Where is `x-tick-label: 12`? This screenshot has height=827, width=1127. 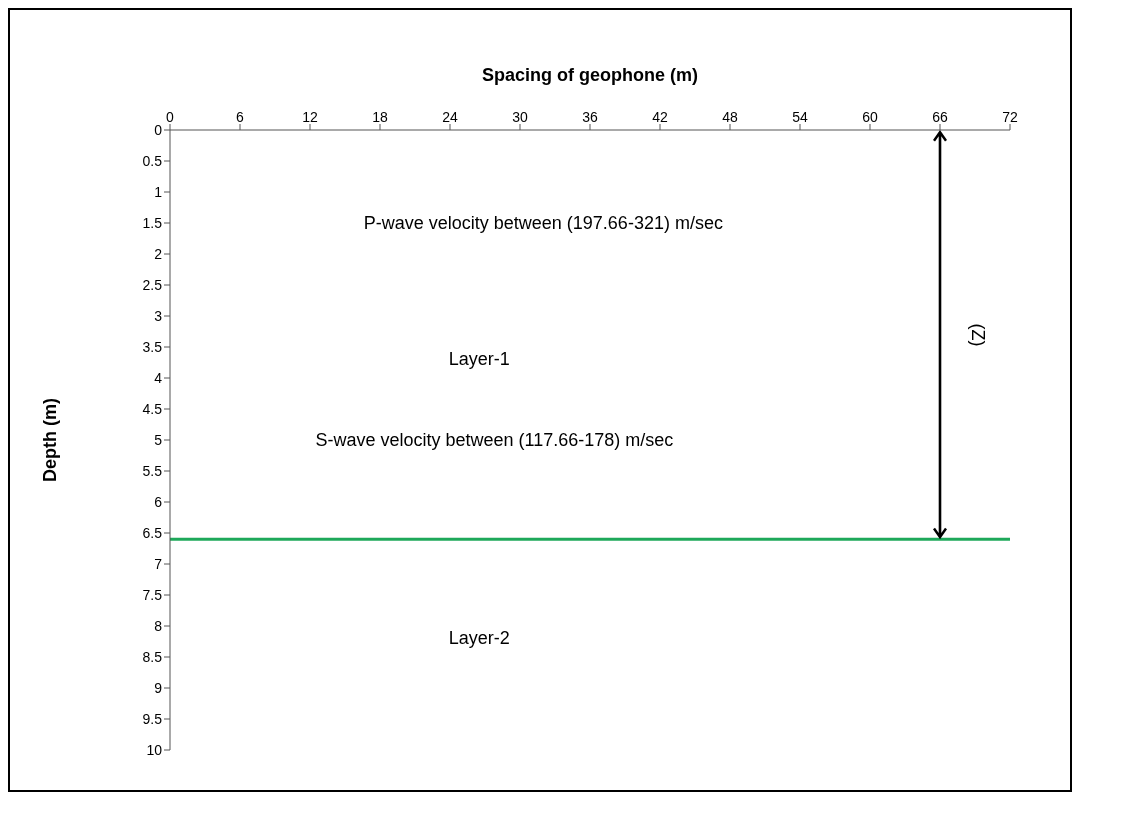
x-tick-label: 12 is located at coordinates (310, 117).